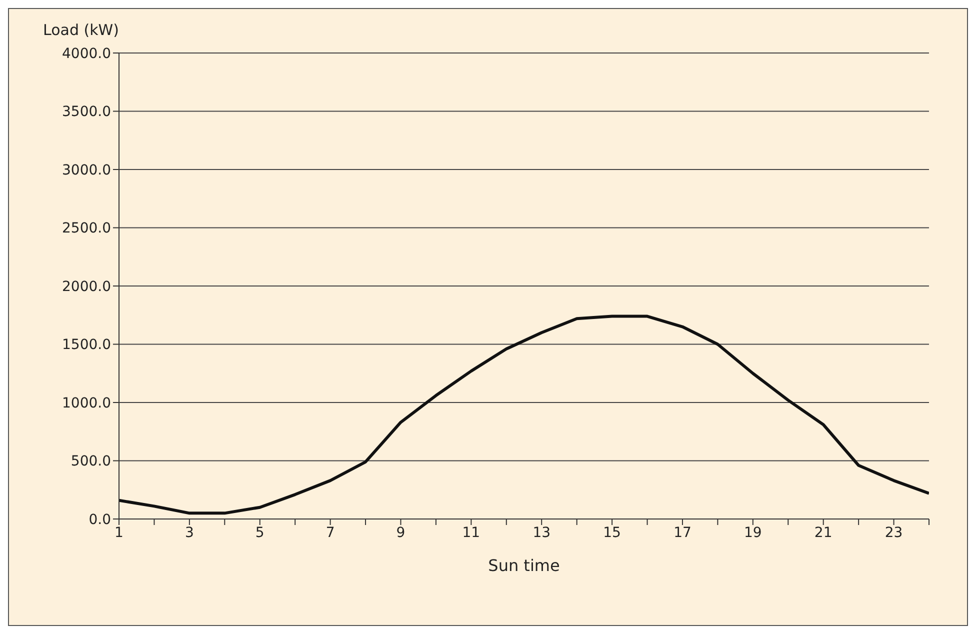 The height and width of the screenshot is (634, 976). Describe the element at coordinates (90, 462) in the screenshot. I see `y-tick-label: 500.0` at that location.